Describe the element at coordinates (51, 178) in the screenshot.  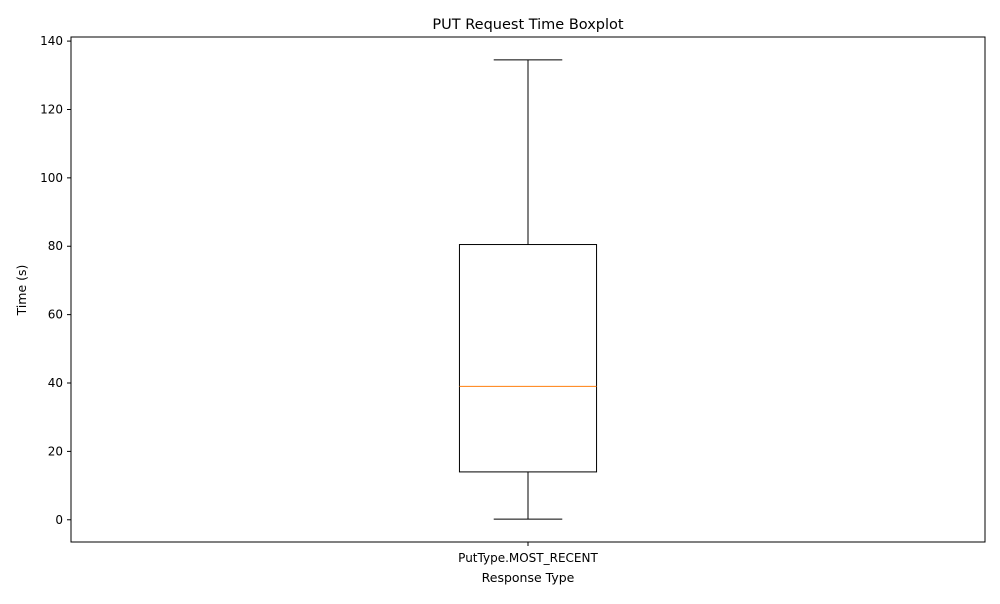
I see `y-tick-label: 100` at that location.